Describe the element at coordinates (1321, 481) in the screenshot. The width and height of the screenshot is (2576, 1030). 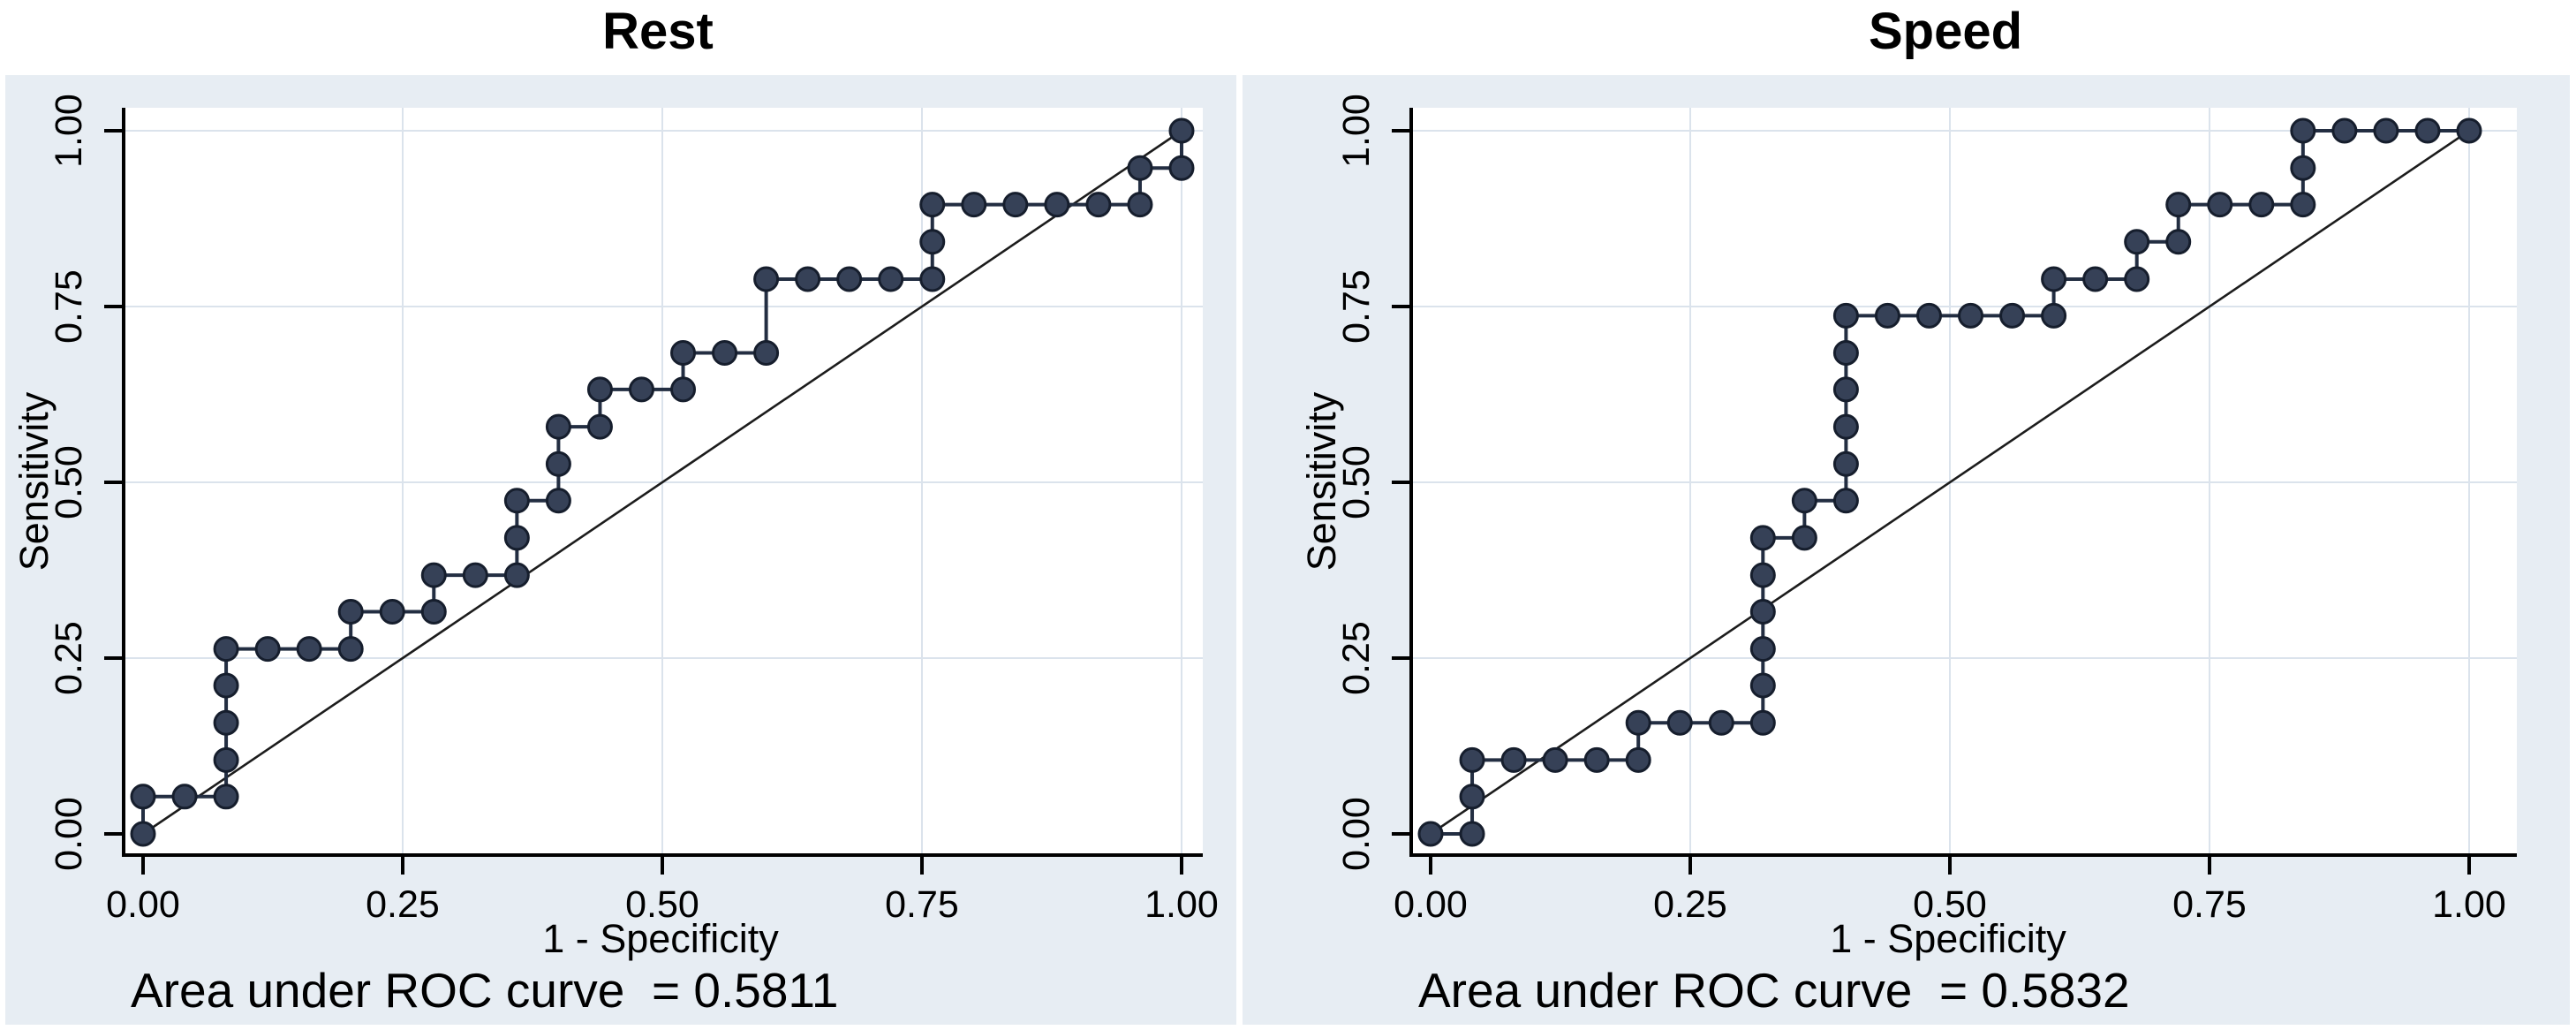
I see `y-axis-title-speed: Sensitivity` at that location.